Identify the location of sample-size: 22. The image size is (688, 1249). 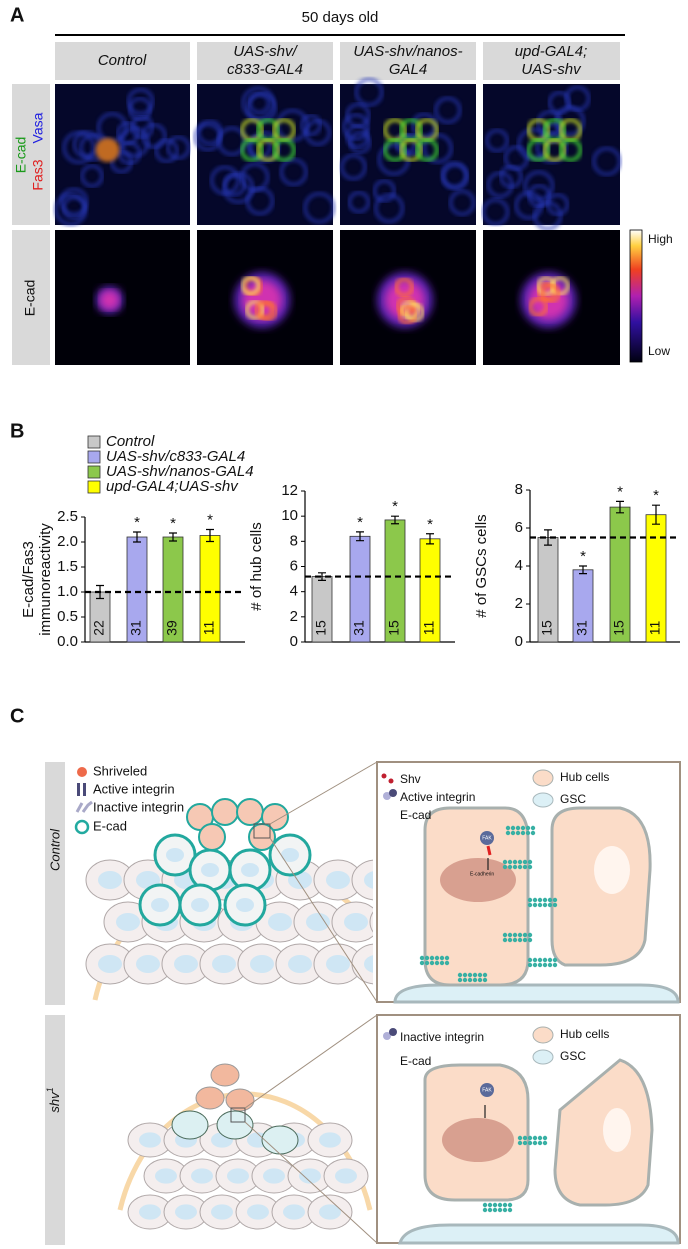
(99, 628).